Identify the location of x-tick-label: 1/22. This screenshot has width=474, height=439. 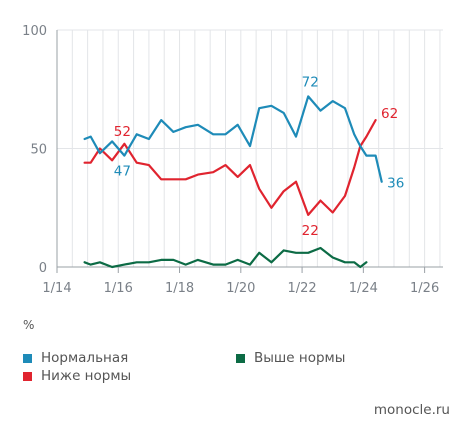
(301, 288).